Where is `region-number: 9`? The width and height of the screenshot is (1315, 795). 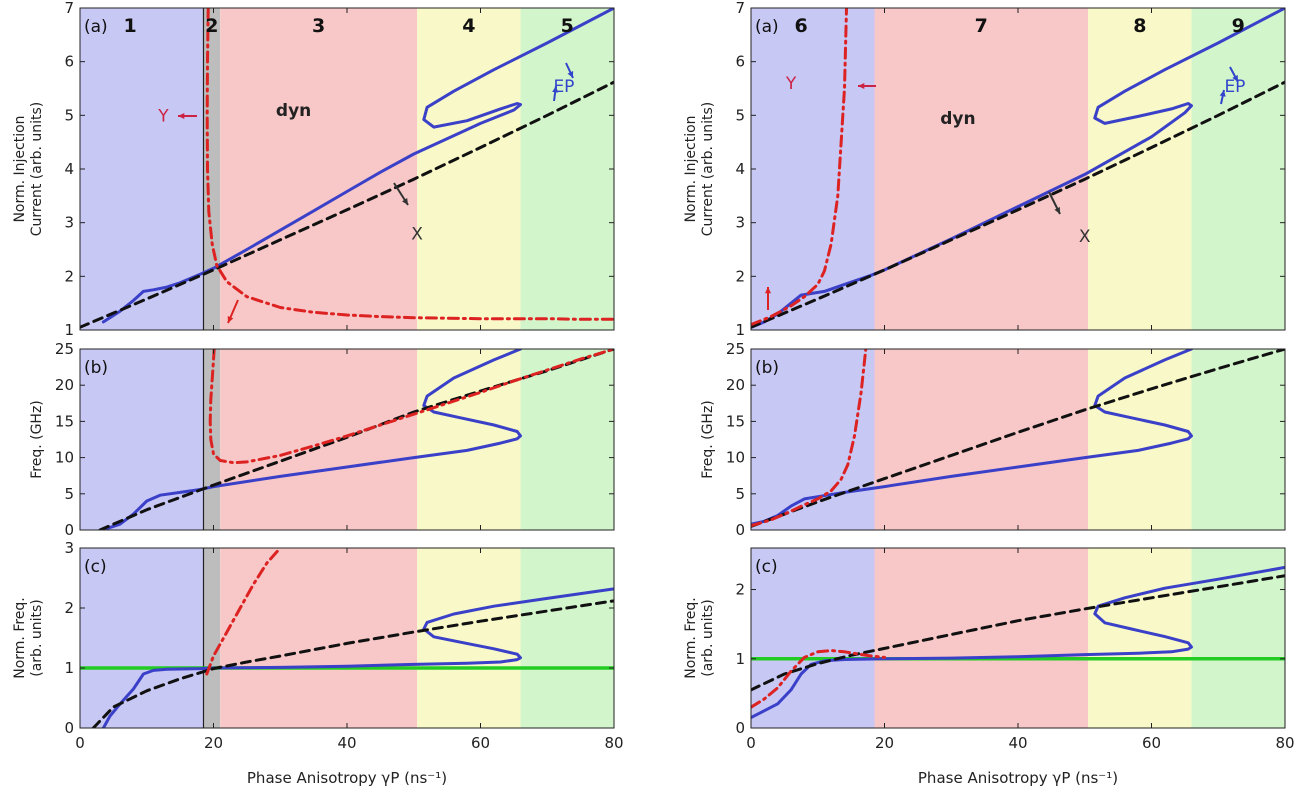 region-number: 9 is located at coordinates (1238, 26).